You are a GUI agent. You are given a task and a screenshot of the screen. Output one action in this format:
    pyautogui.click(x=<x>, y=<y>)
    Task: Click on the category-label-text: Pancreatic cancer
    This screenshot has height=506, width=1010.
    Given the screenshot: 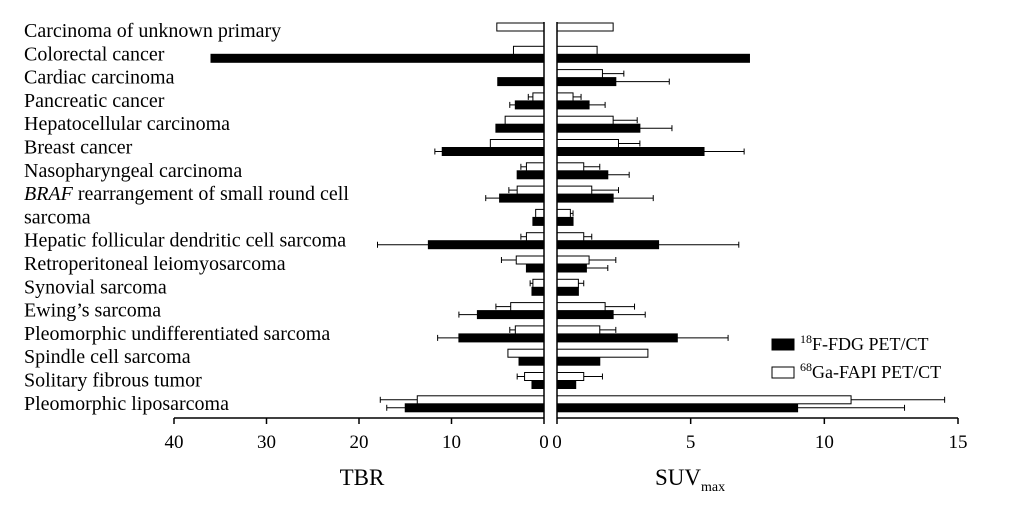 What is the action you would take?
    pyautogui.click(x=94, y=101)
    